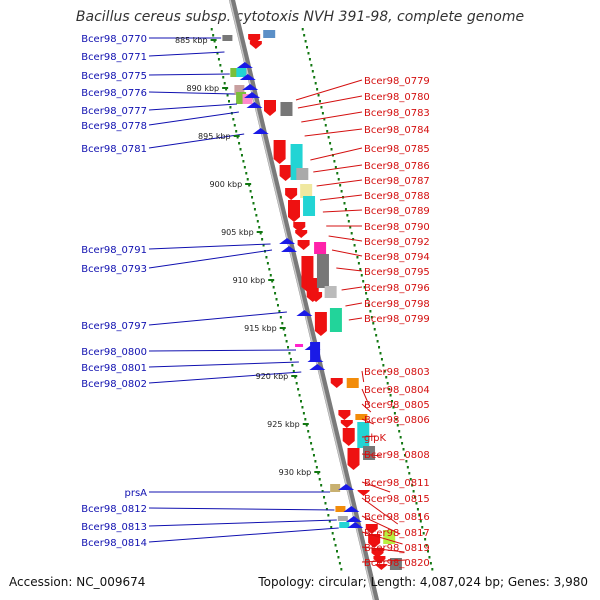 The width and height of the screenshot is (600, 600). I want to click on kbp-label-895: 895 kbp, so click(214, 136).